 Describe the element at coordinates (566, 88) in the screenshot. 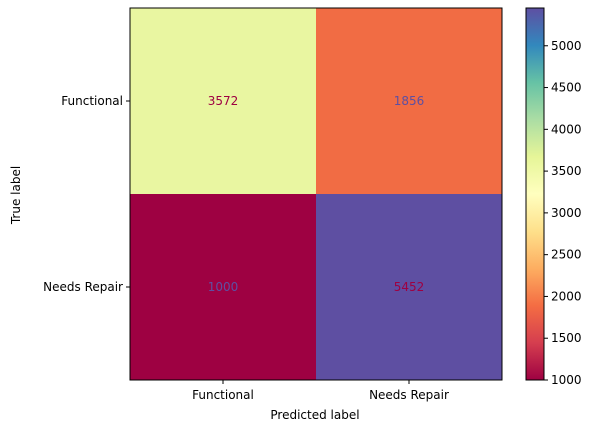

I see `colorbar-tick-label: 4500` at that location.